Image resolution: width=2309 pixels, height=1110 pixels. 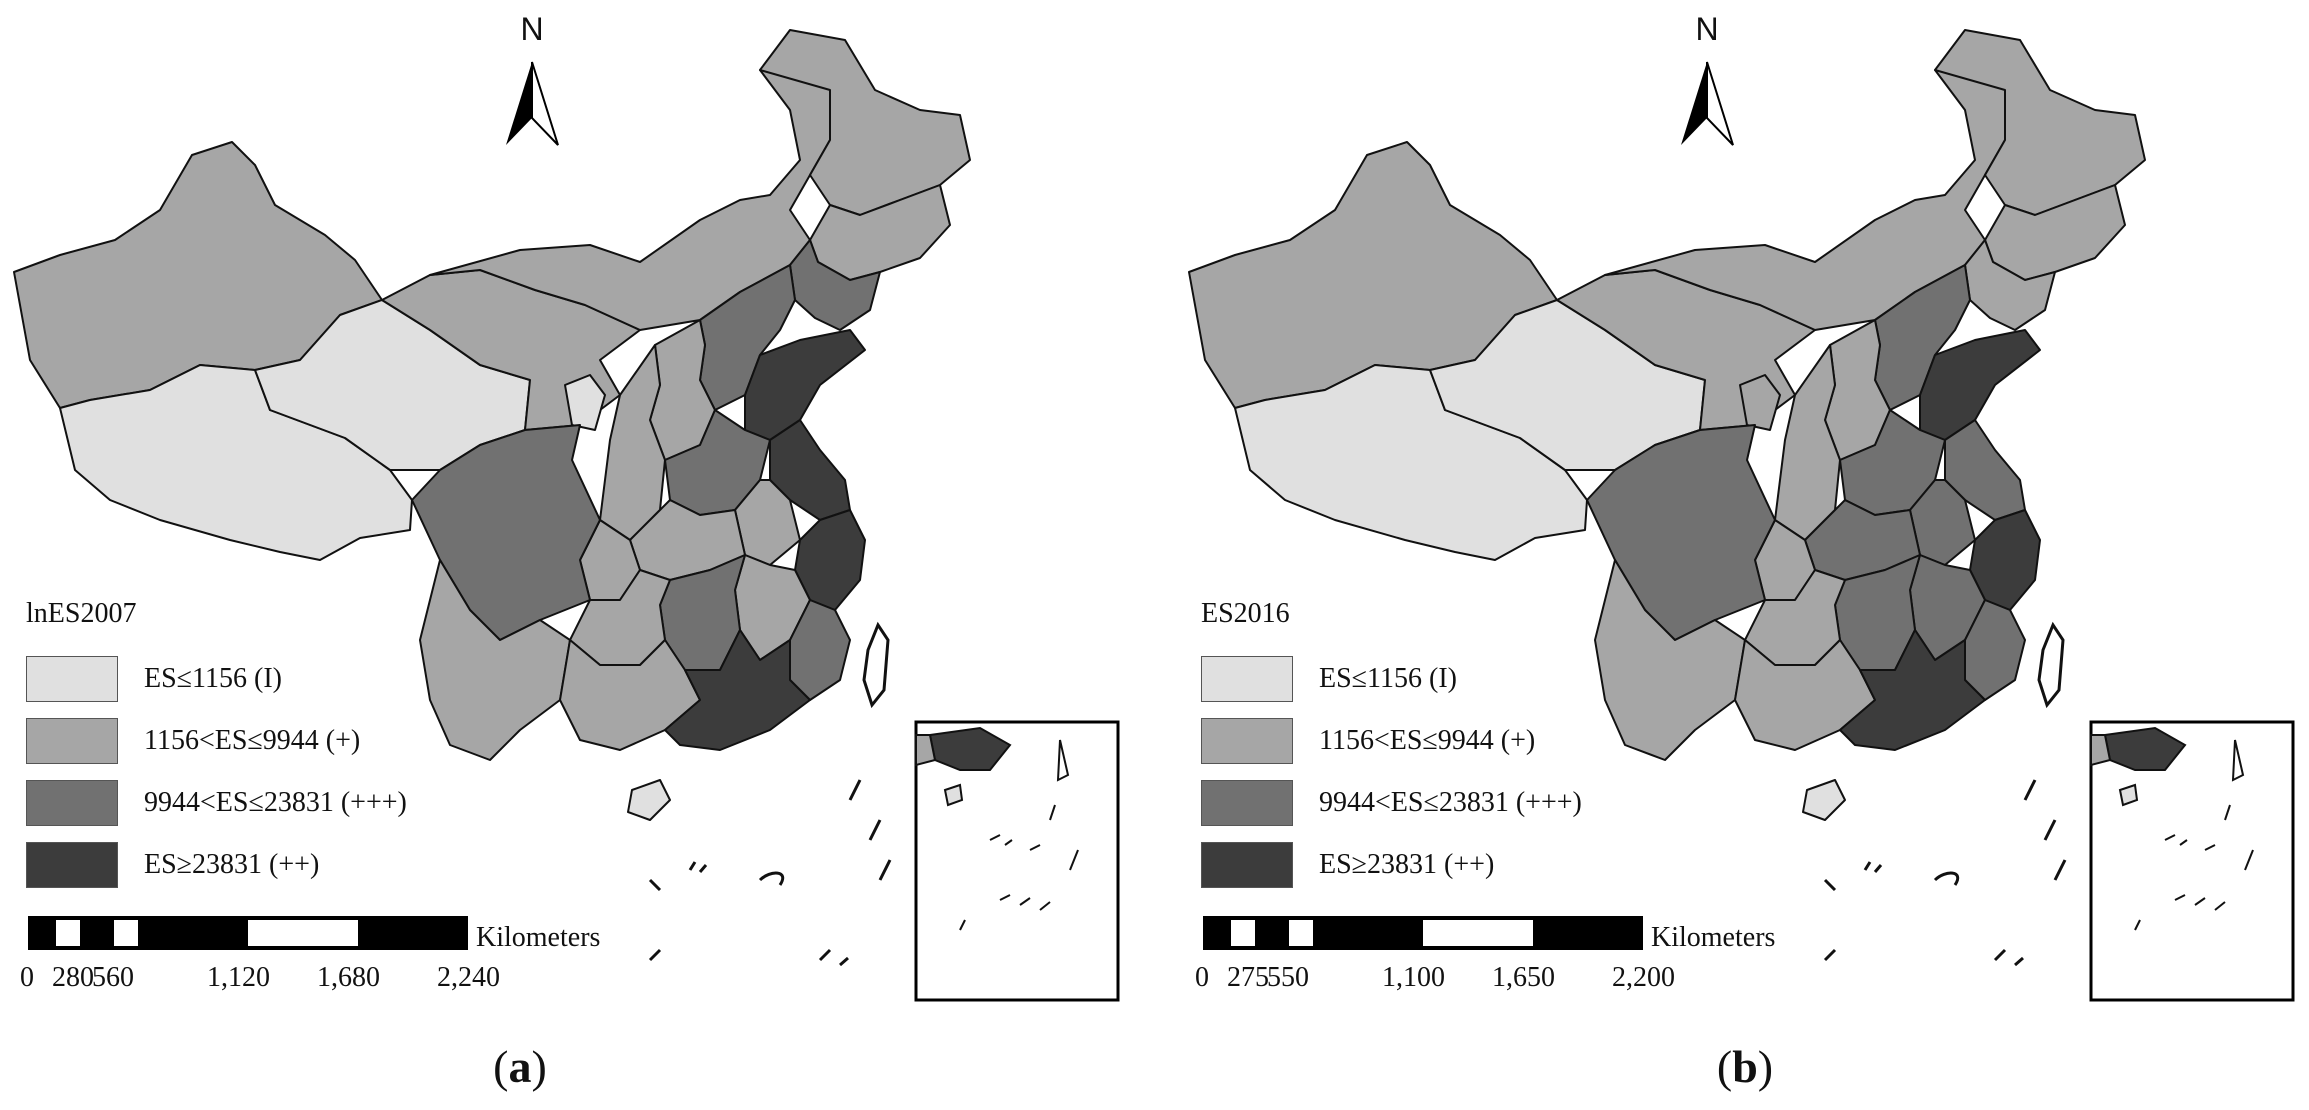 I want to click on scale-ticks: 0 280 560 1,120 1,680 2,240, so click(x=260, y=980).